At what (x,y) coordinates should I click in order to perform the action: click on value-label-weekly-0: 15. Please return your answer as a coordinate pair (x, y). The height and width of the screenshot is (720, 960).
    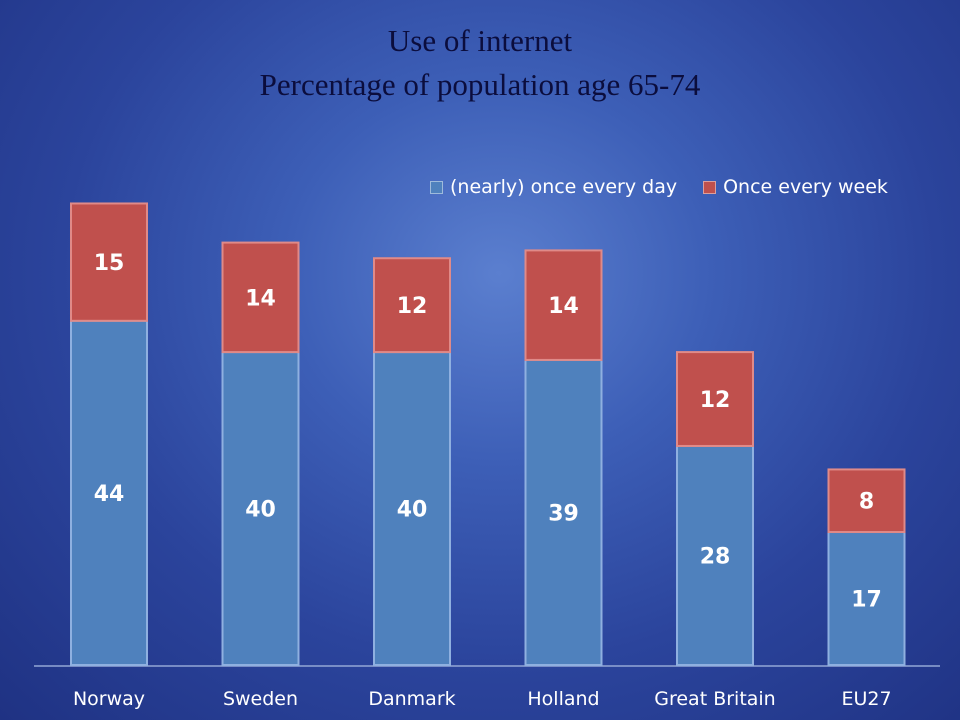
    Looking at the image, I should click on (109, 263).